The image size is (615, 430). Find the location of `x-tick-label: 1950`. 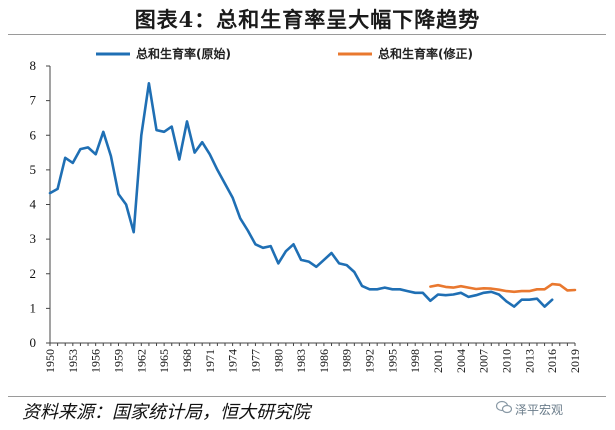

x-tick-label: 1950 is located at coordinates (50, 361).